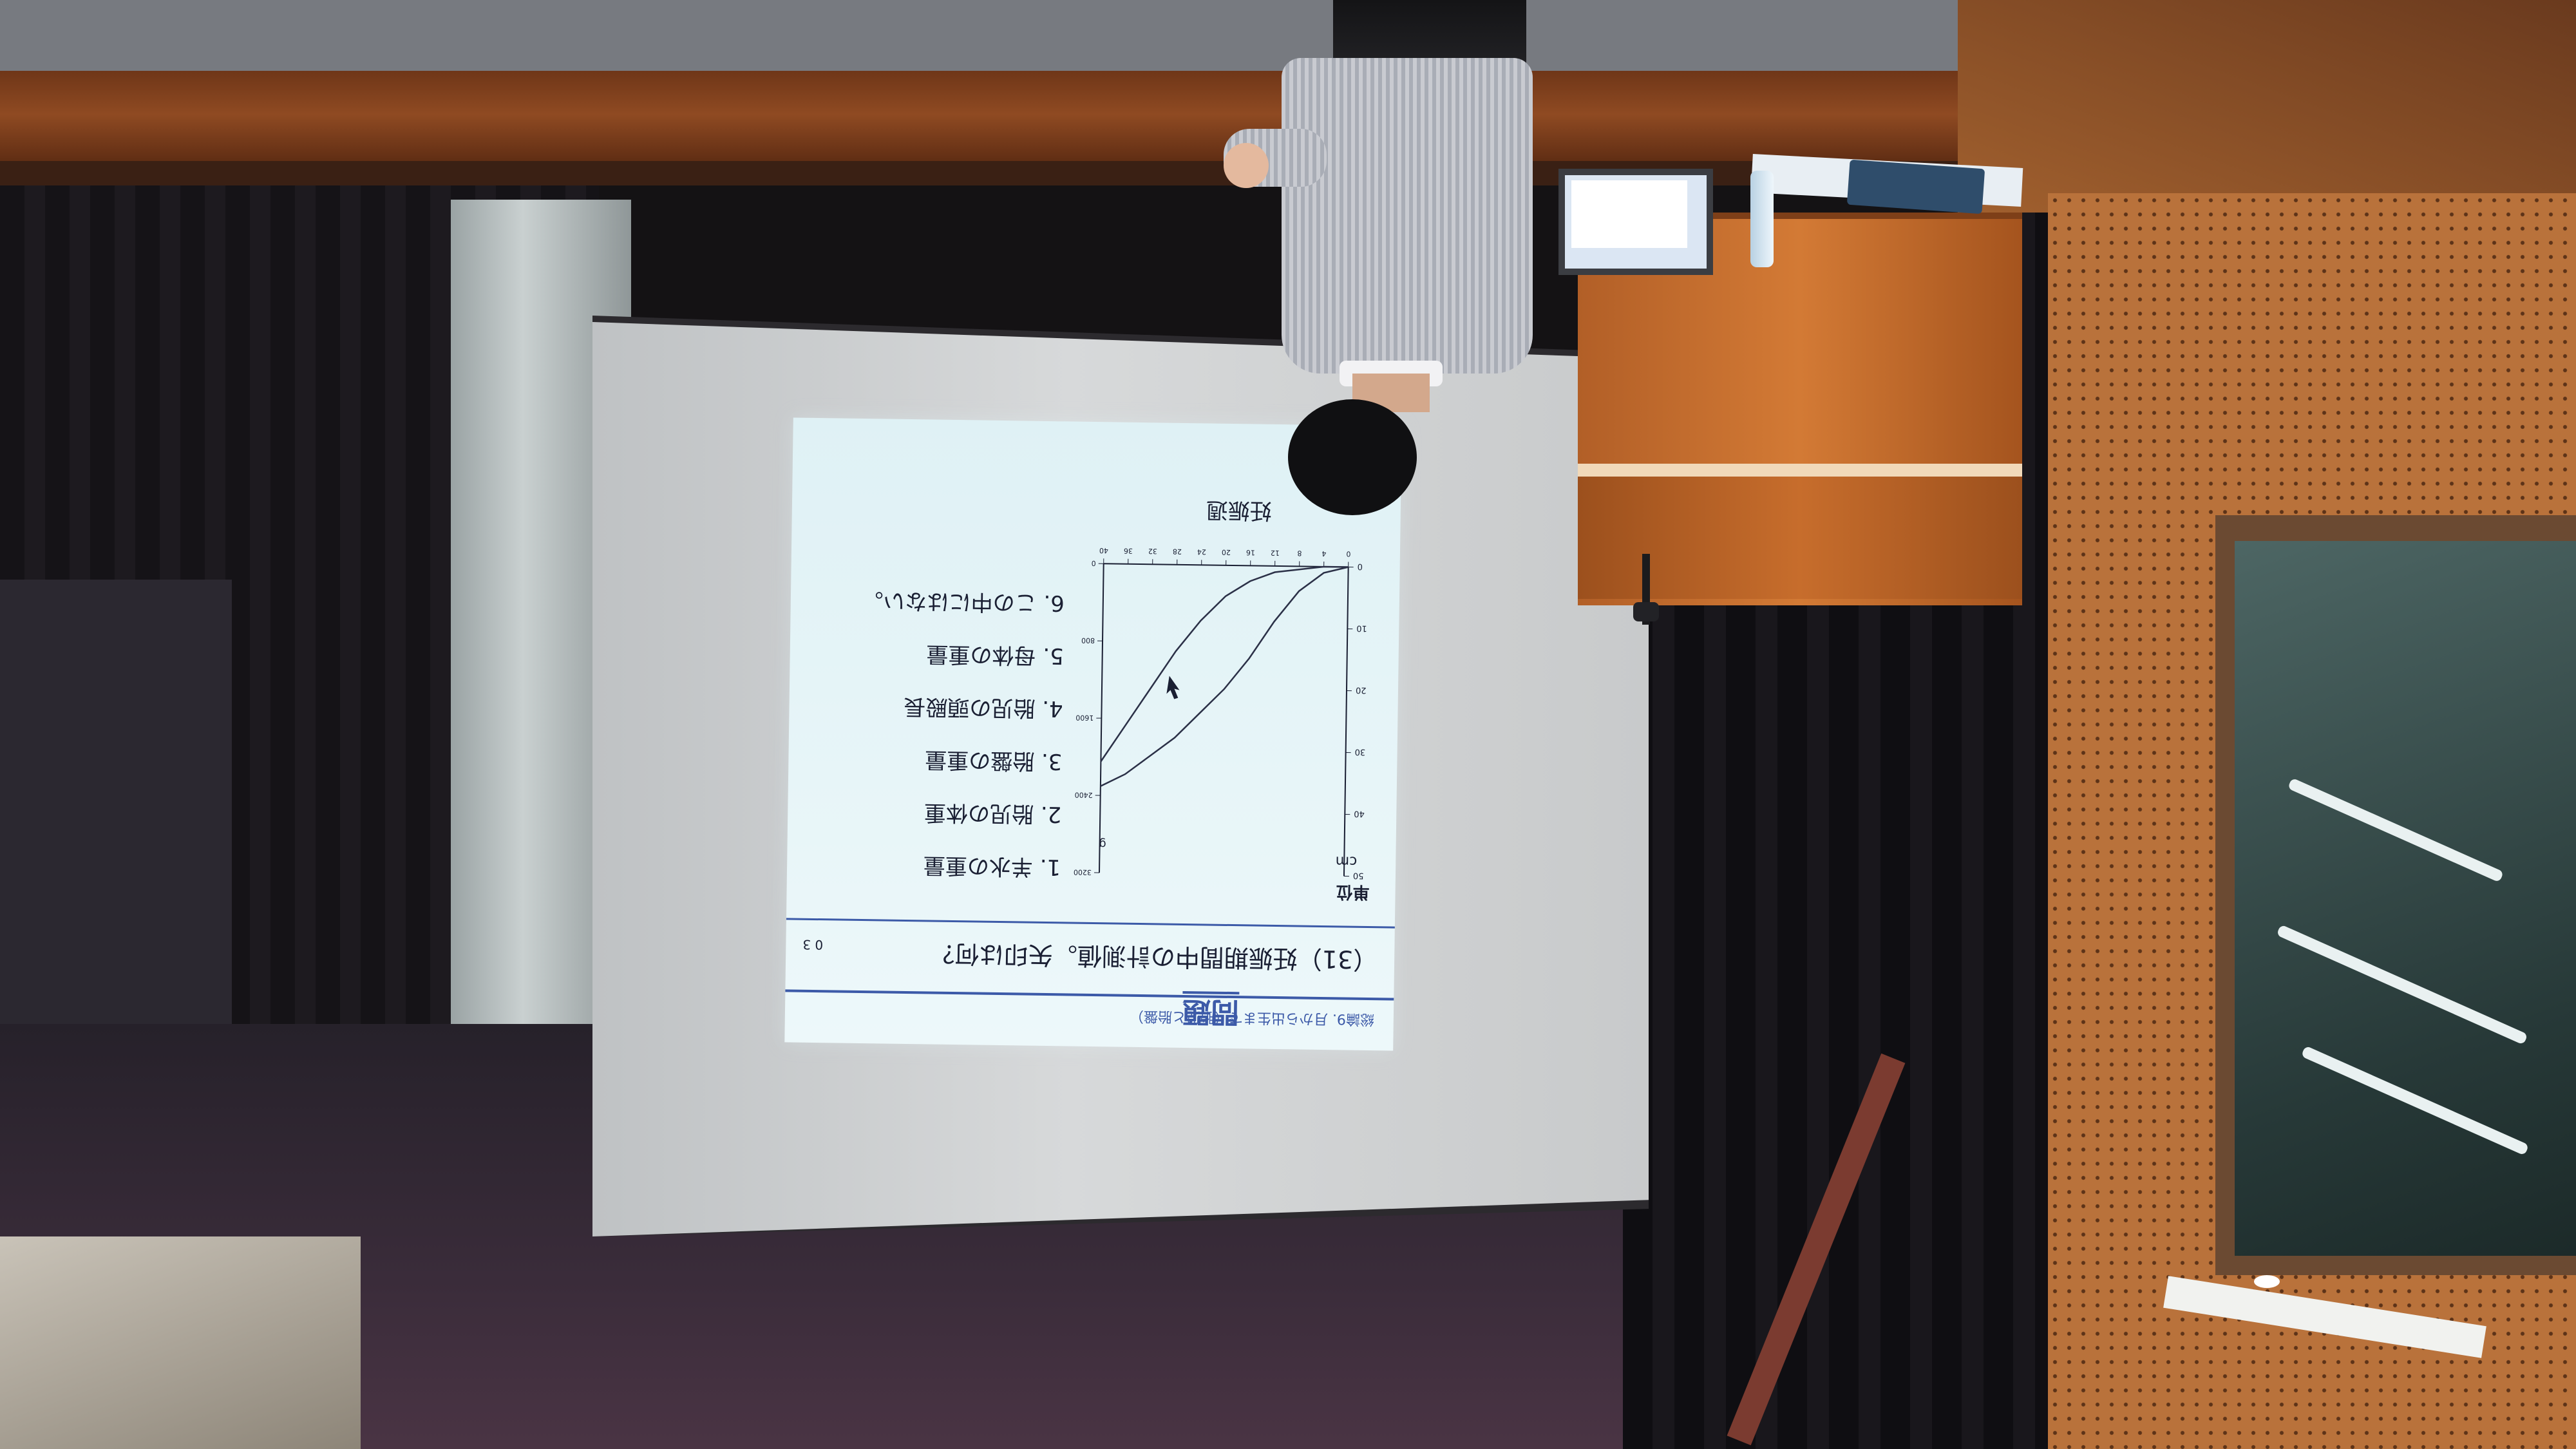 Image resolution: width=2576 pixels, height=1449 pixels. I want to click on y-right-tick-label: 2400, so click(1084, 795).